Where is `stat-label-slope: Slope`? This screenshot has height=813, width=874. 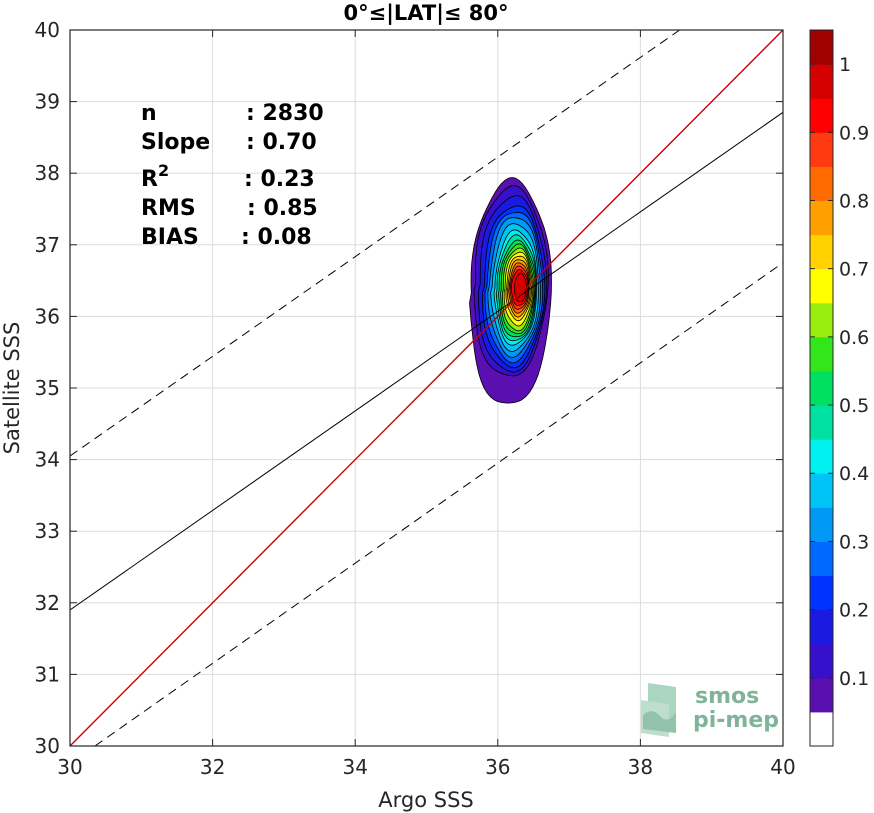 stat-label-slope: Slope is located at coordinates (175, 142).